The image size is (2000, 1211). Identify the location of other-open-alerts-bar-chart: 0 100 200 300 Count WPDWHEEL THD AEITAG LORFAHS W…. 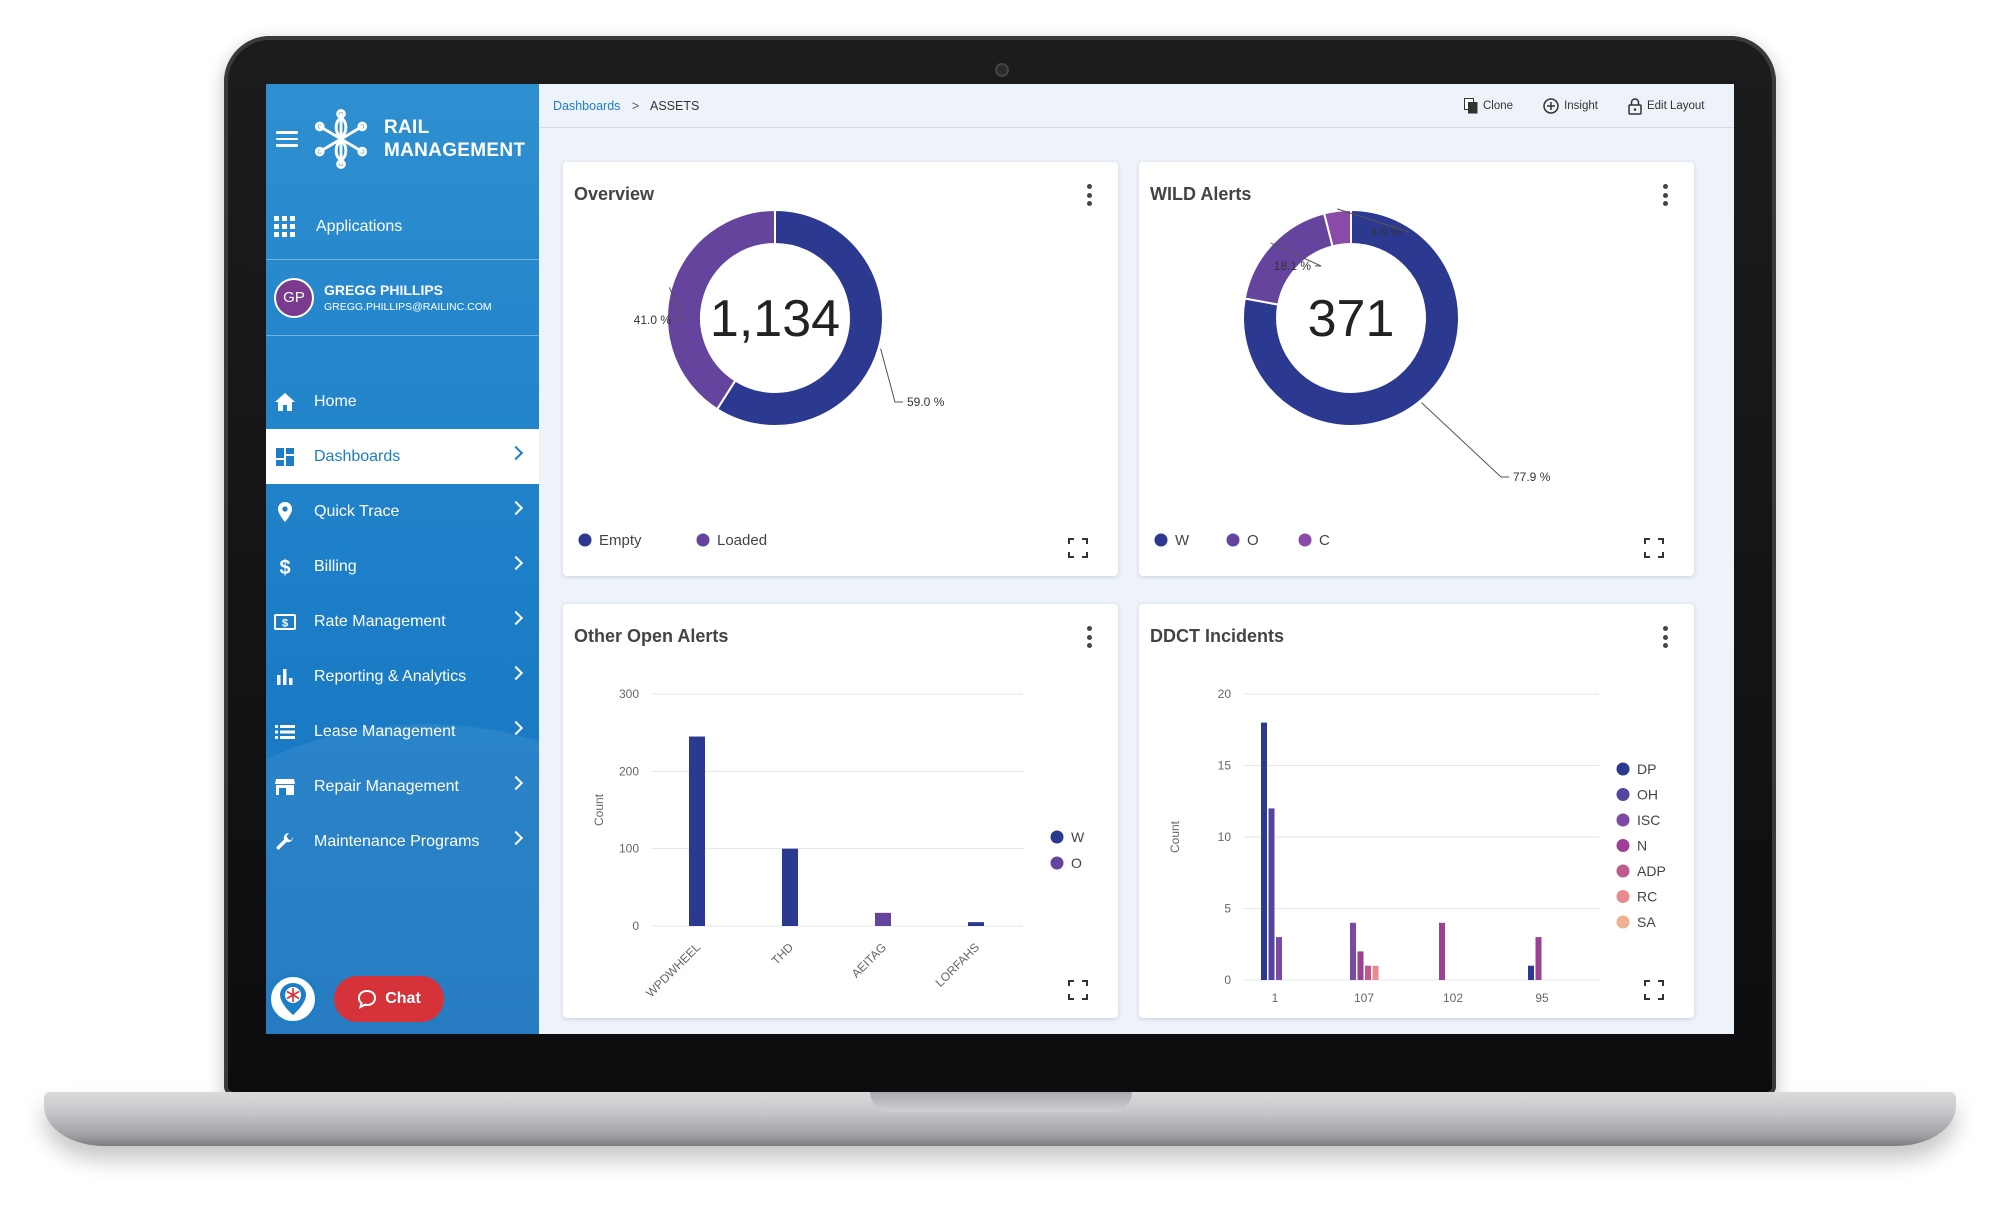
(838, 843).